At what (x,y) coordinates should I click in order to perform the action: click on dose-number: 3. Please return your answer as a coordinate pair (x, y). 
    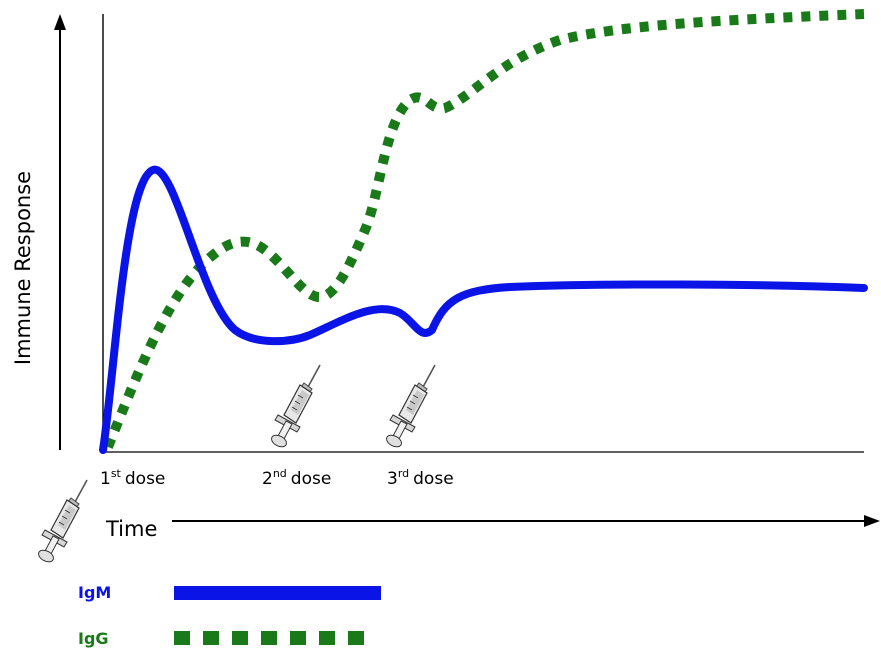
    Looking at the image, I should click on (392, 479).